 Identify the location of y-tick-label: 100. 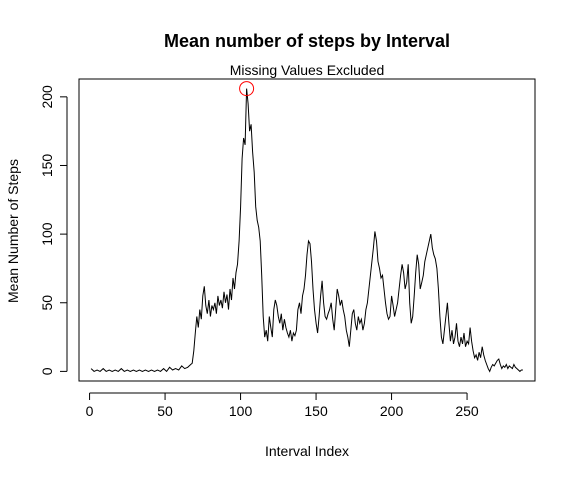
(47, 234).